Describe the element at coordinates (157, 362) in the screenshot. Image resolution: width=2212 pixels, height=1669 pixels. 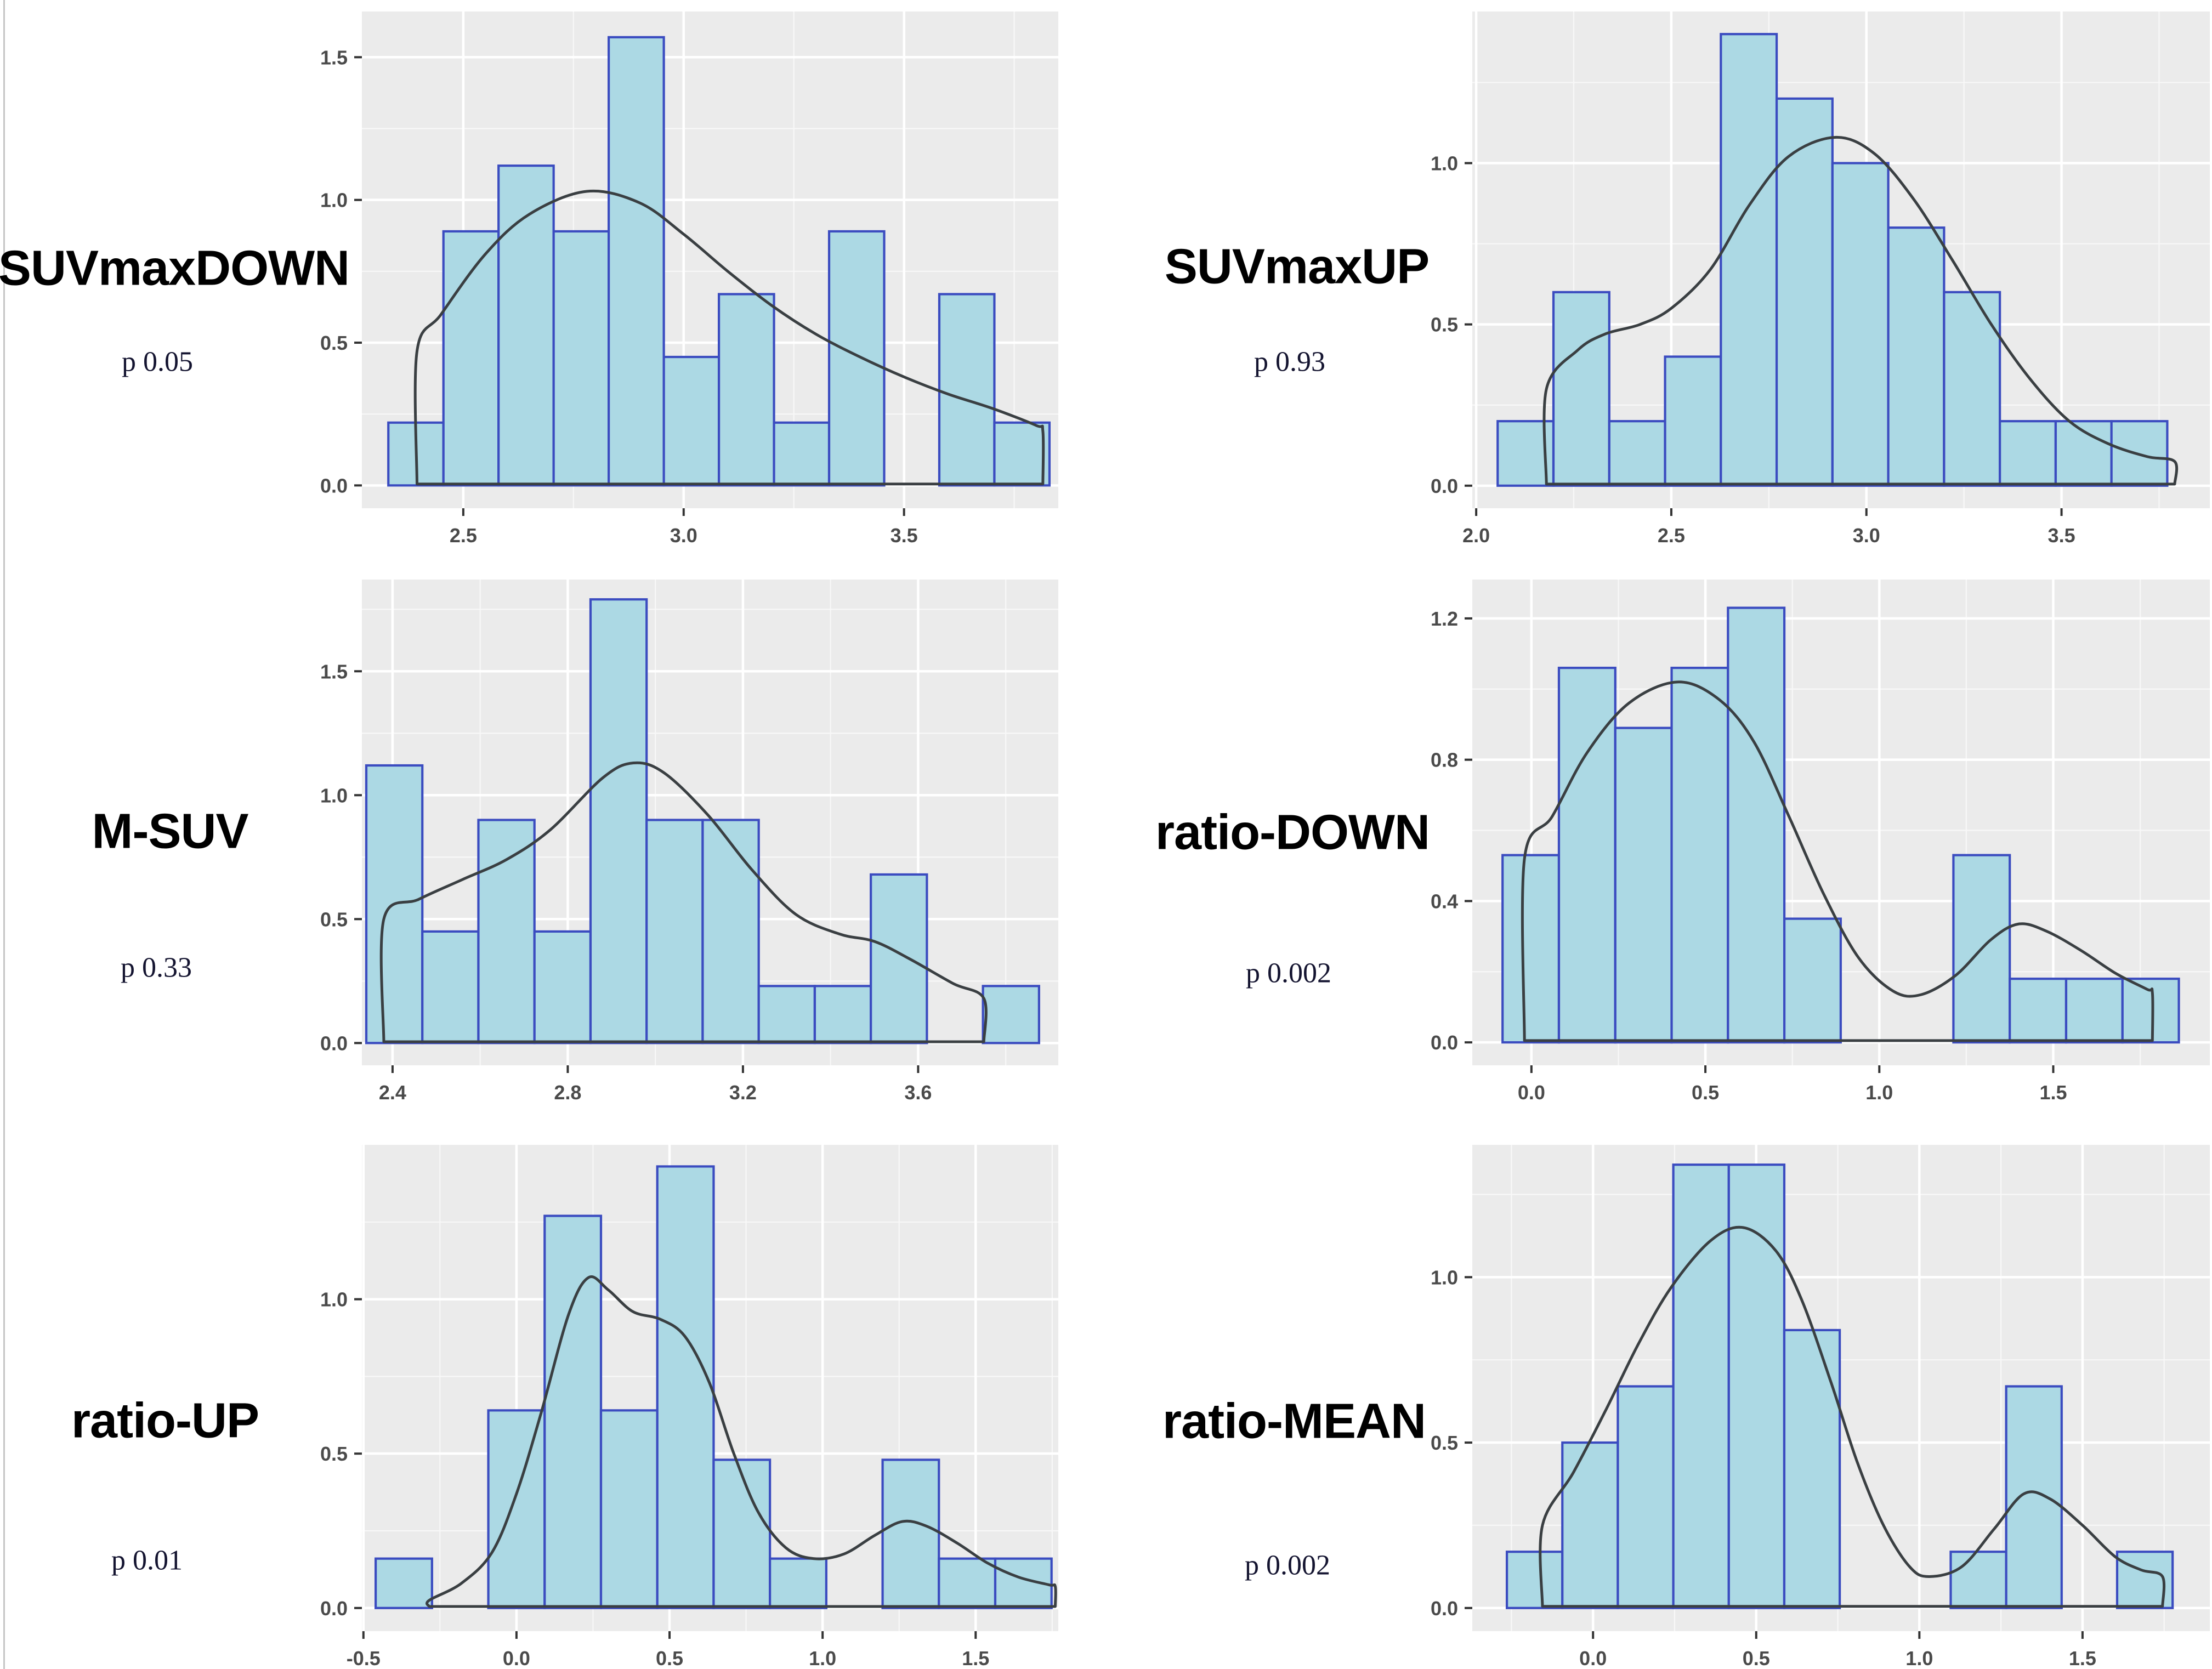
I see `p-value-suvmaxdown: p 0.05` at that location.